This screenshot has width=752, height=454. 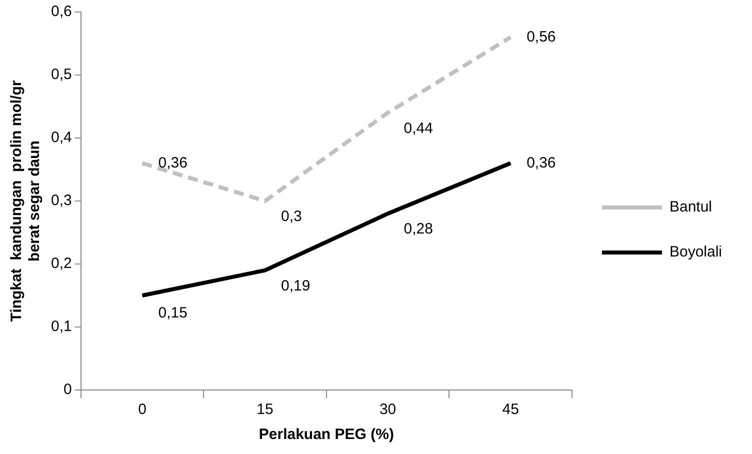 I want to click on data-label: 0,3, so click(x=291, y=217).